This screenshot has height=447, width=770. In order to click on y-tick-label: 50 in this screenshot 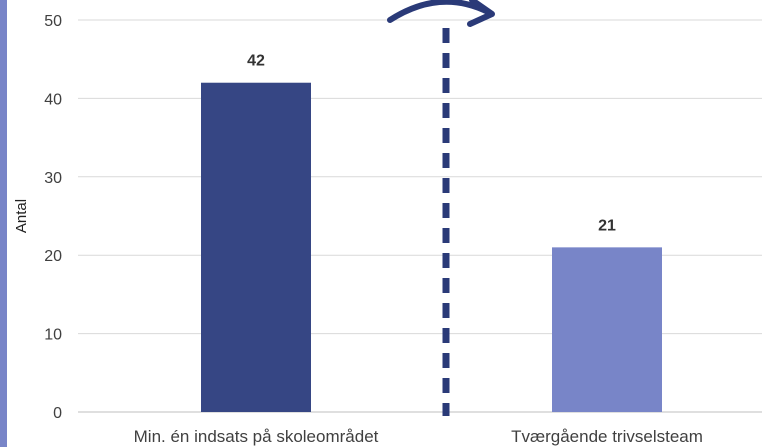, I will do `click(53, 21)`.